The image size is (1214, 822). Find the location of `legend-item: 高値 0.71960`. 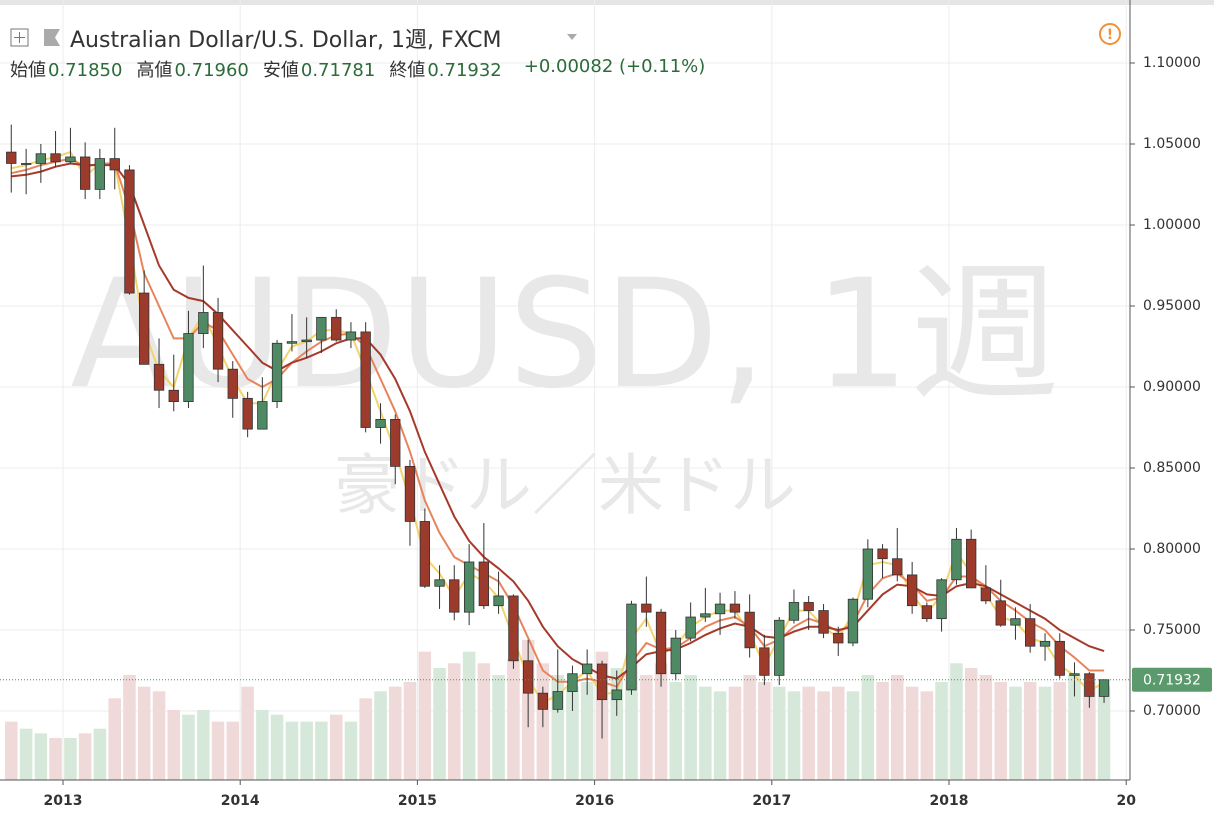

legend-item: 高値 0.71960 is located at coordinates (192, 69).